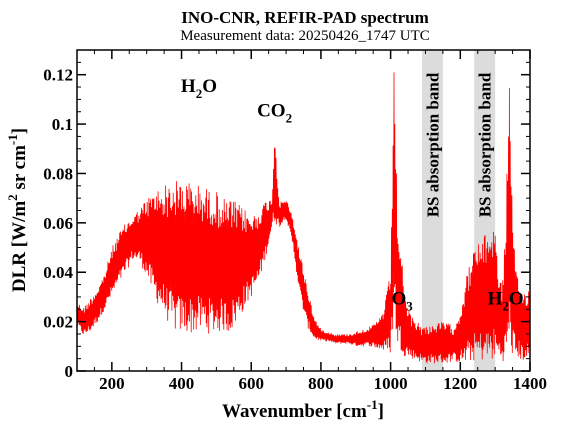 The width and height of the screenshot is (567, 425). I want to click on x-tick-label: 800, so click(321, 383).